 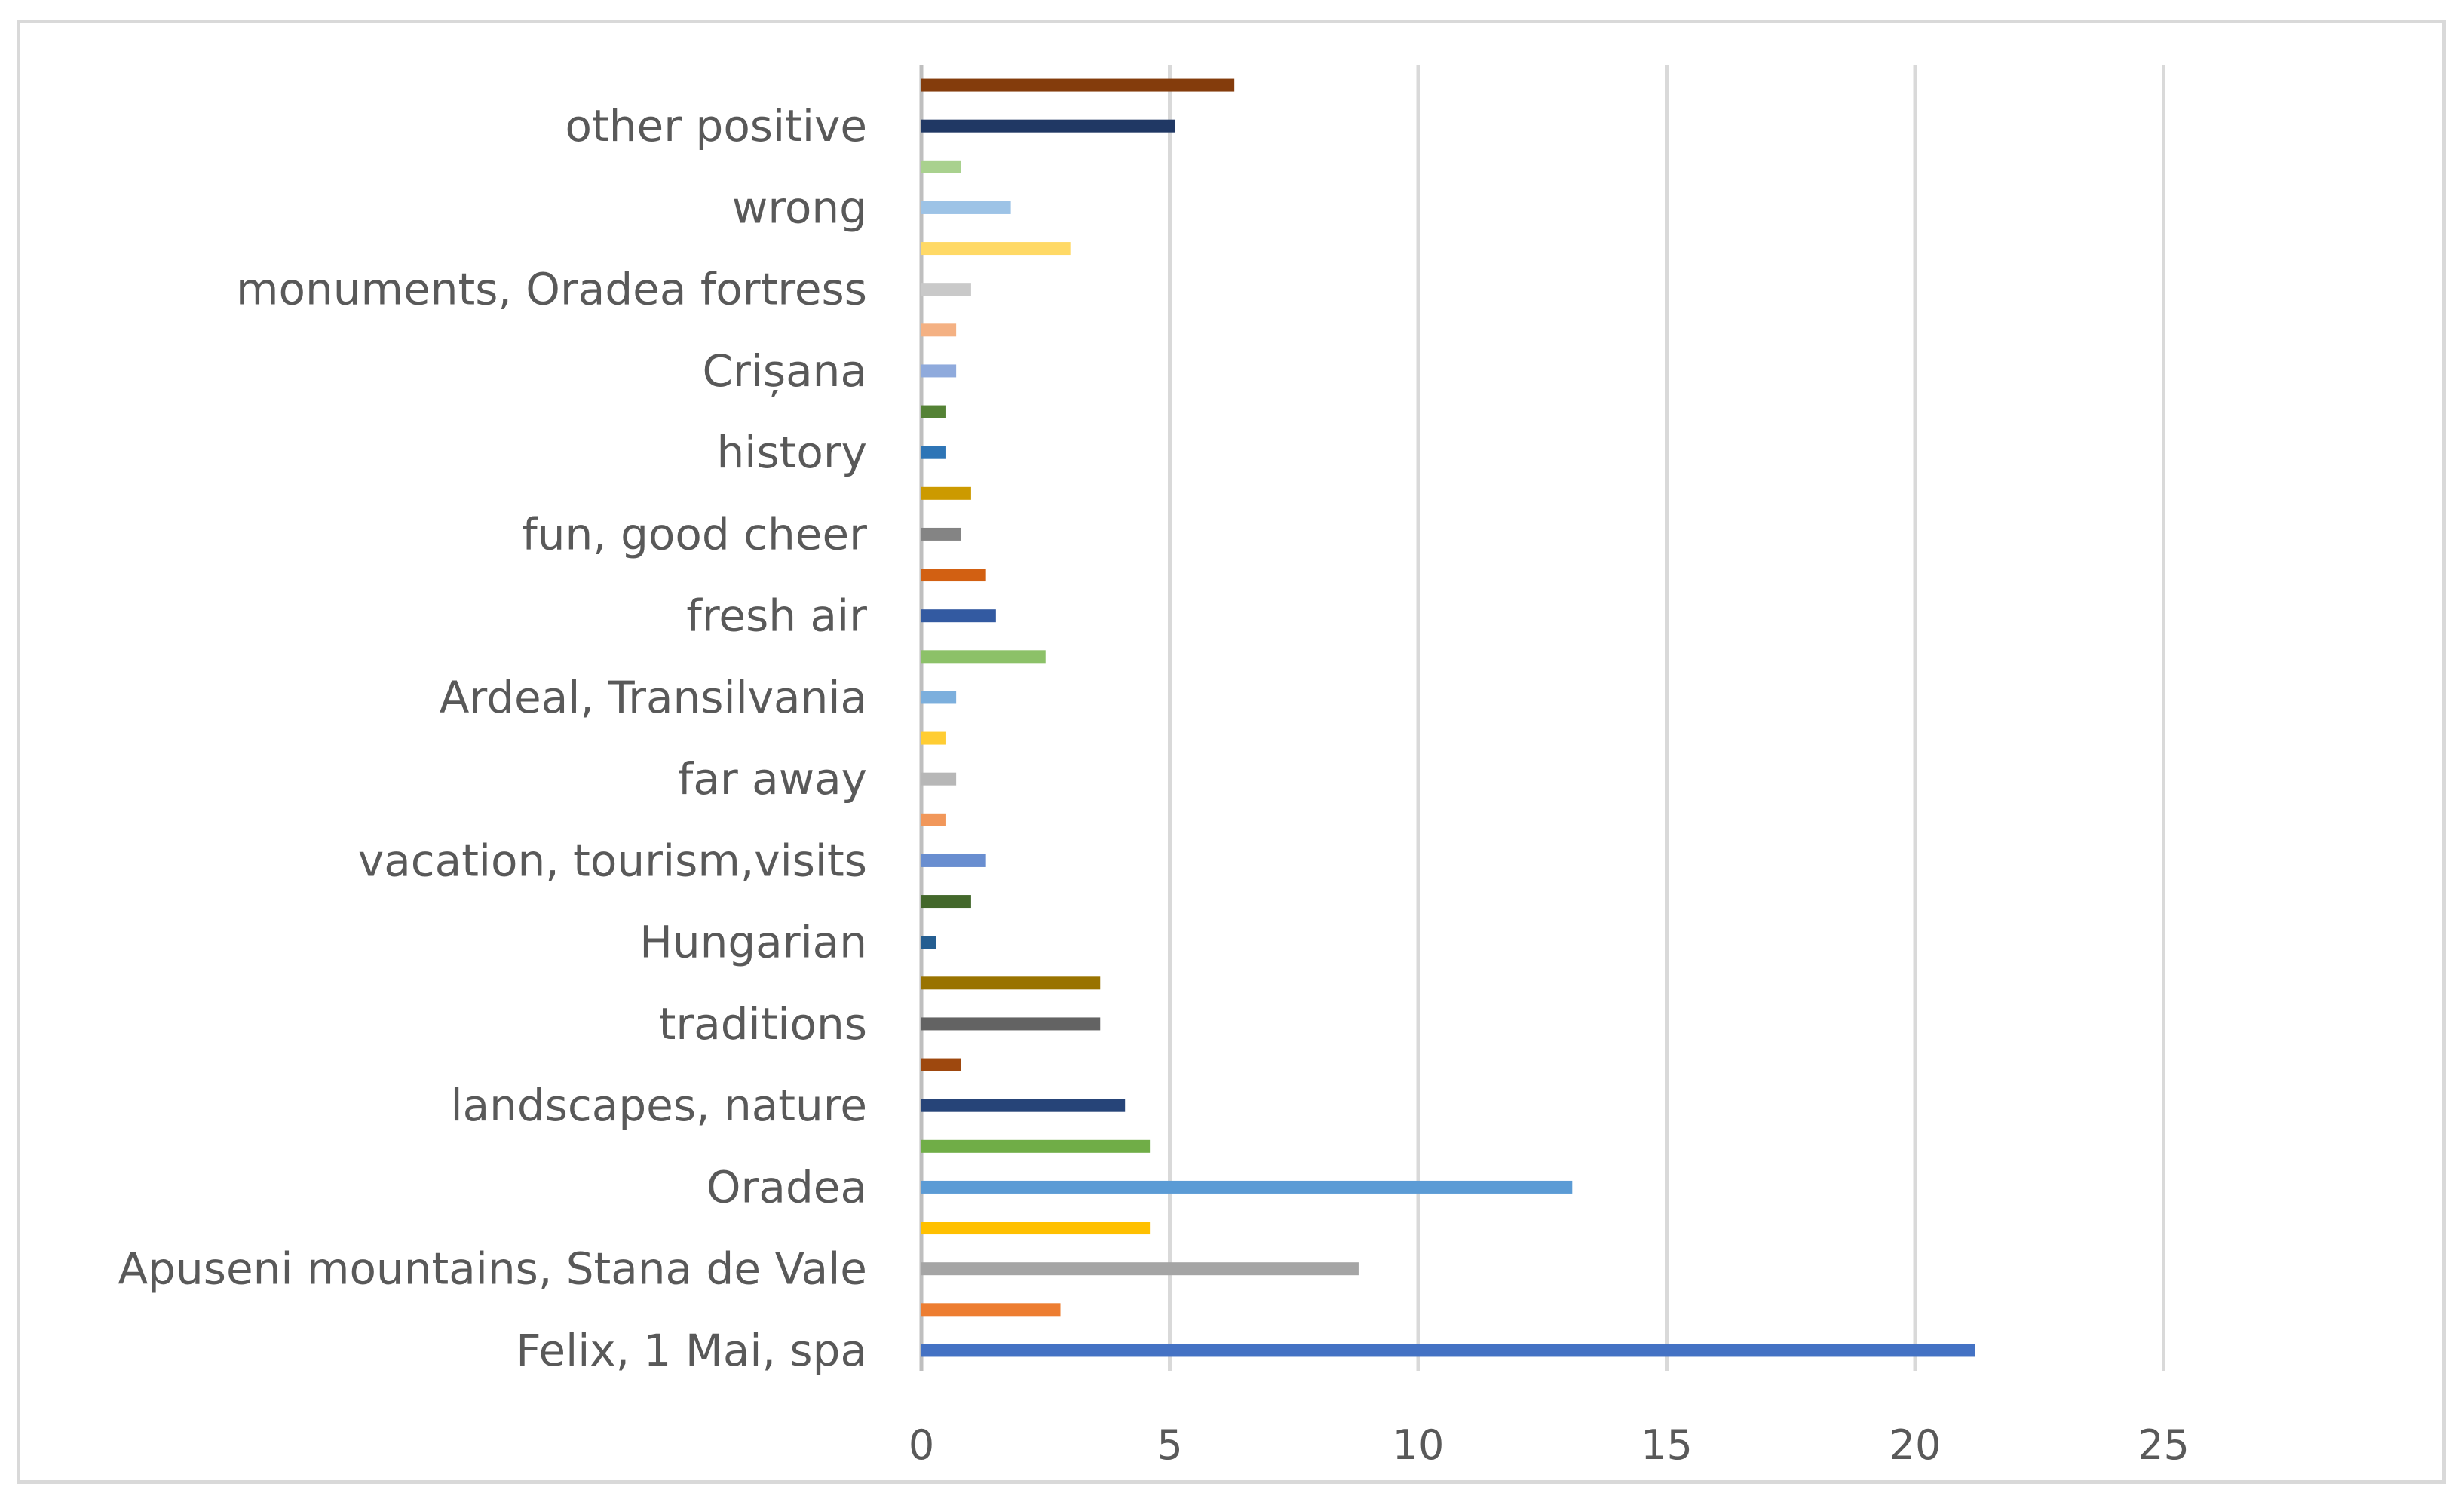 I want to click on category-label: monuments, Oradea fortress, so click(x=551, y=289).